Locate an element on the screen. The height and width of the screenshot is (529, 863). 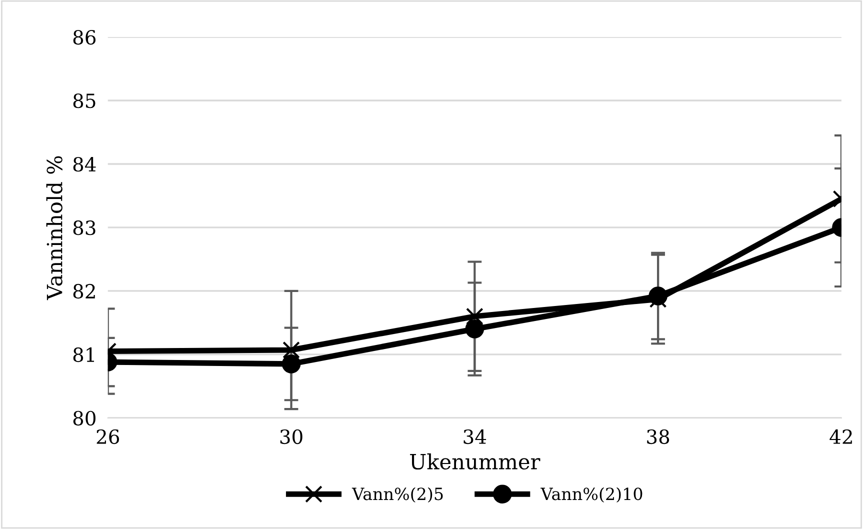
x-axis-title: Ukenummer is located at coordinates (475, 461).